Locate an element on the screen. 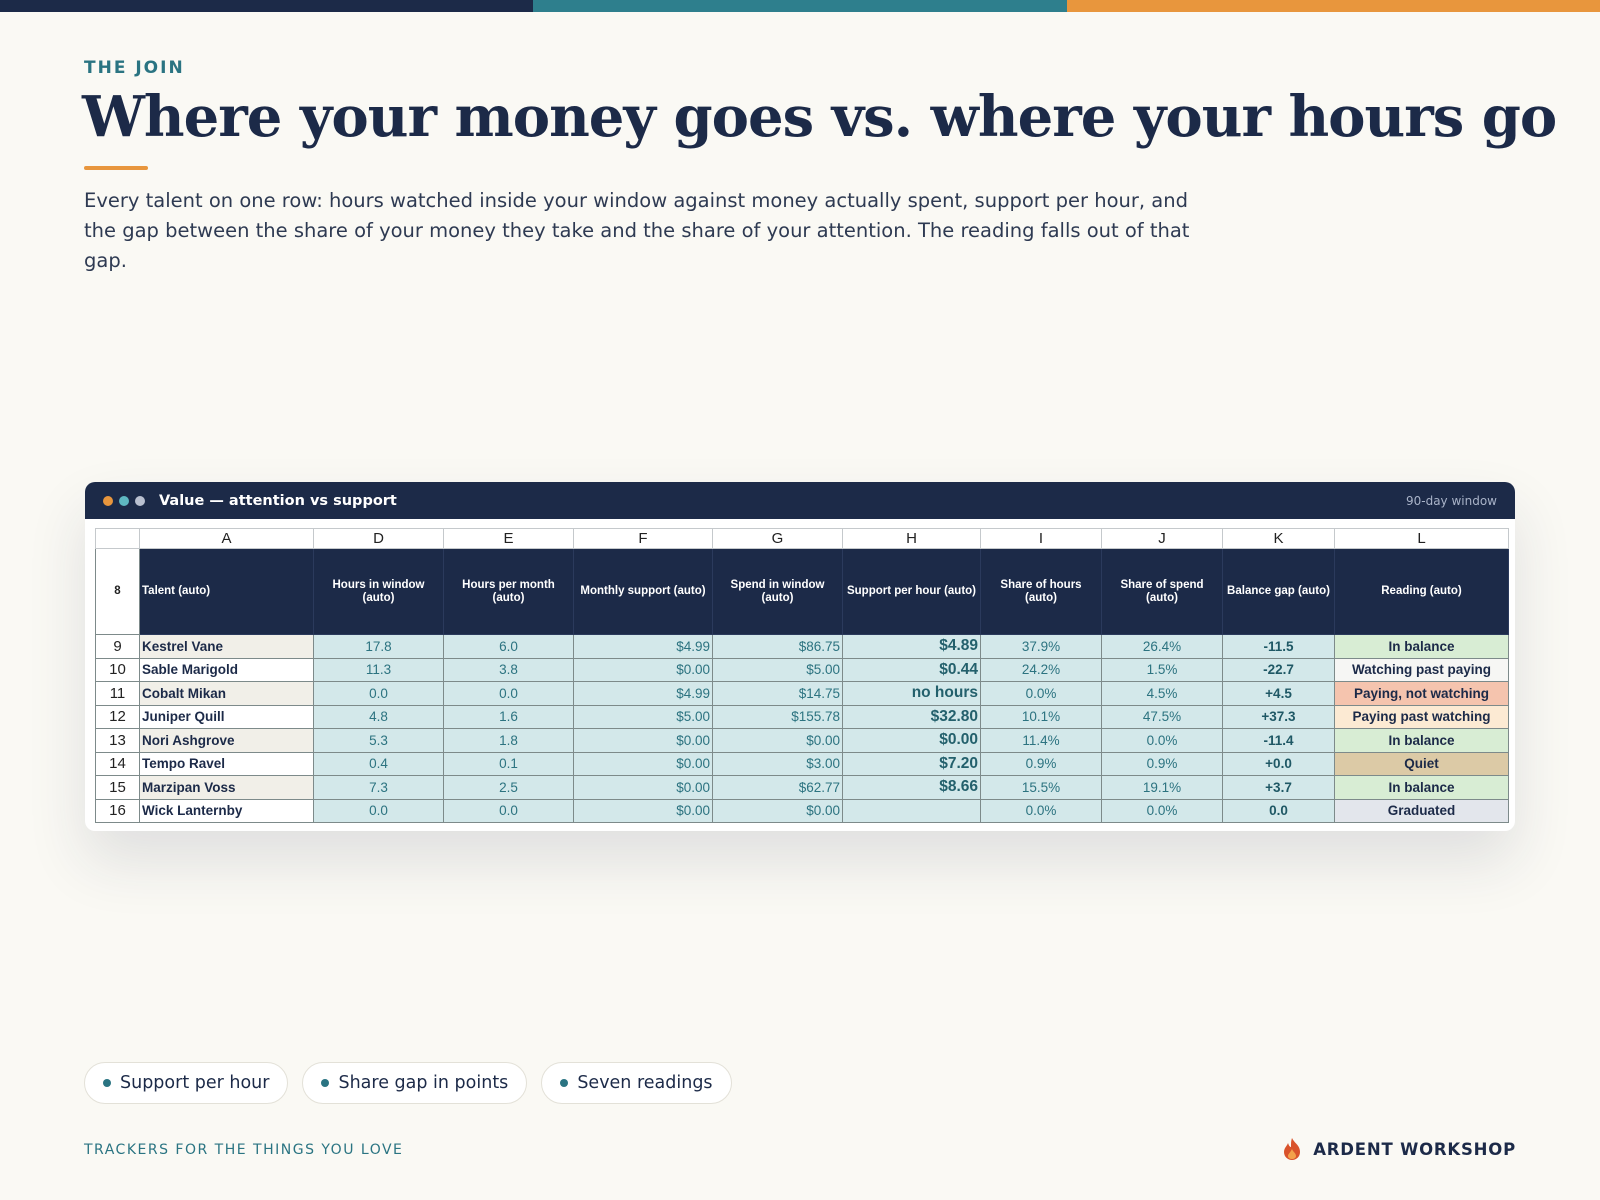 This screenshot has height=1200, width=1600. value-cell: 0.4 is located at coordinates (378, 763).